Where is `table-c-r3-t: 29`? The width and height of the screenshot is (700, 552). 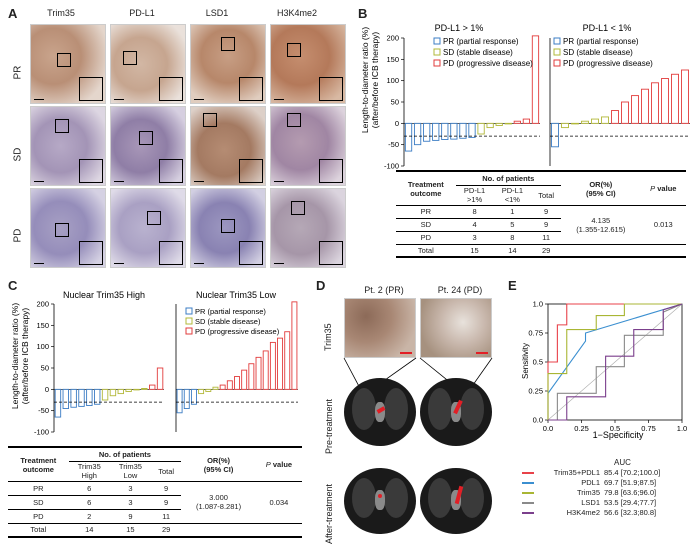
table-c-r3-t: 29 is located at coordinates (166, 530).